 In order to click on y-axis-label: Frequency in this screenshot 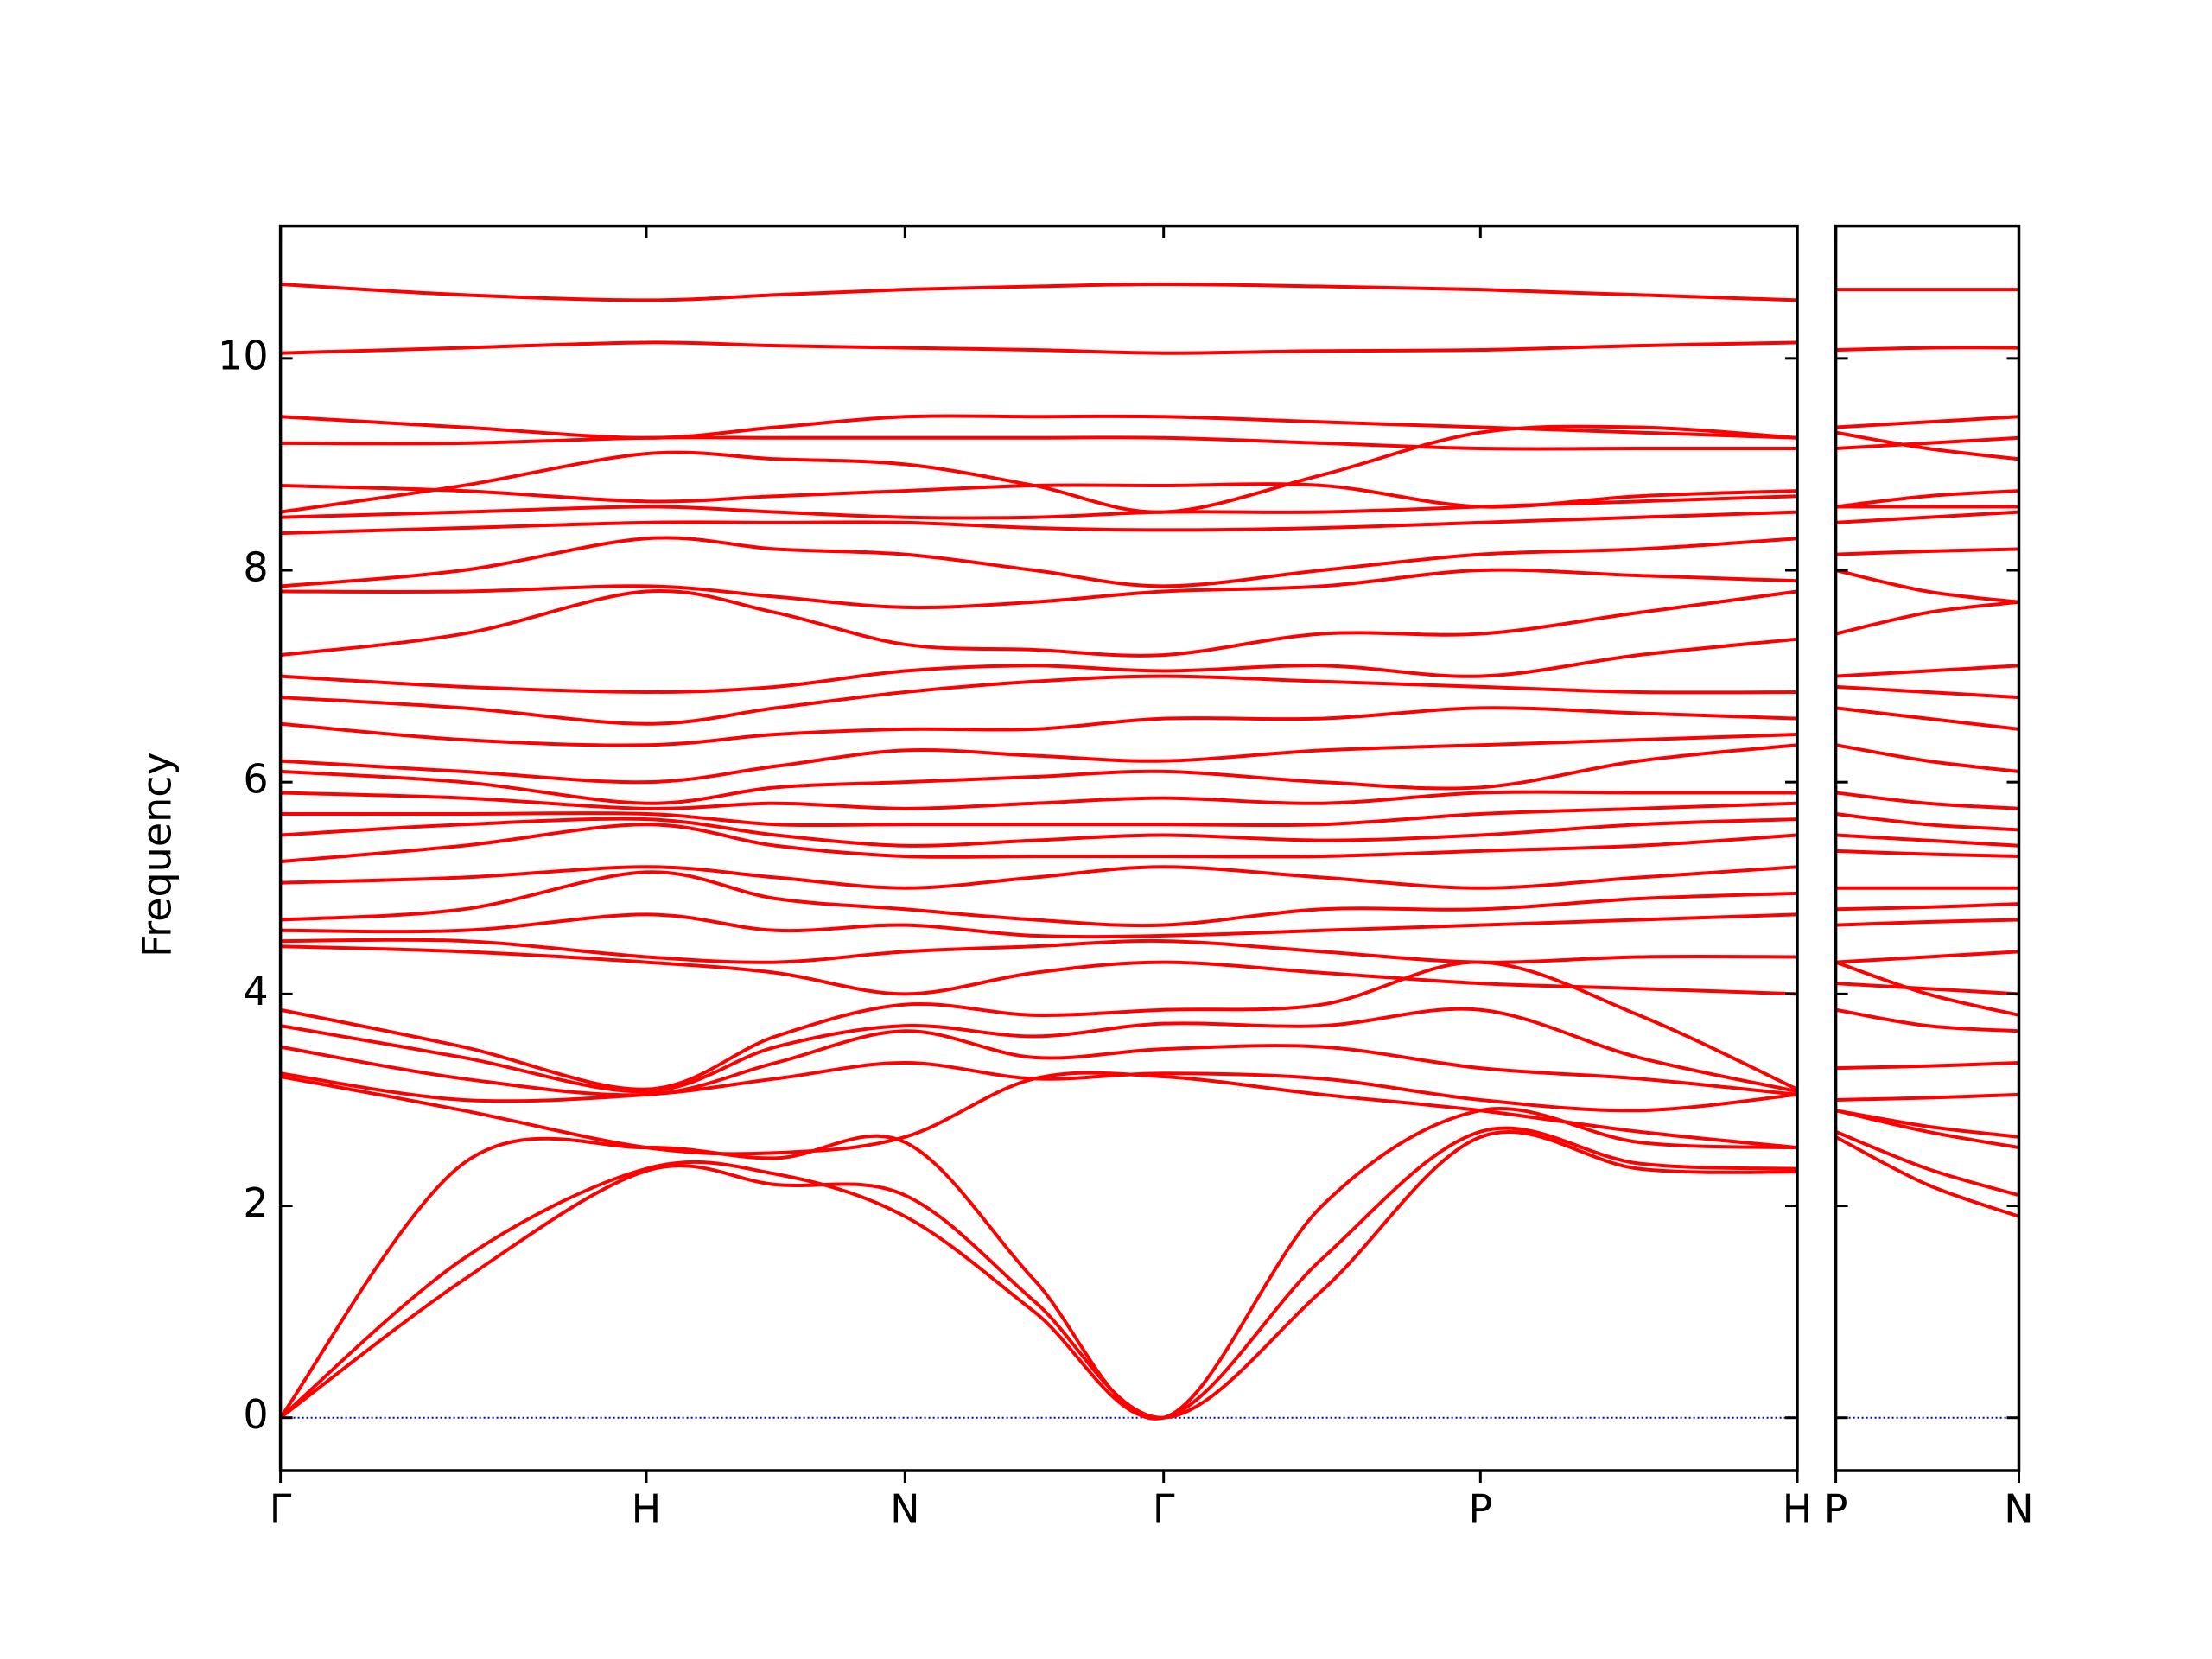, I will do `click(157, 854)`.